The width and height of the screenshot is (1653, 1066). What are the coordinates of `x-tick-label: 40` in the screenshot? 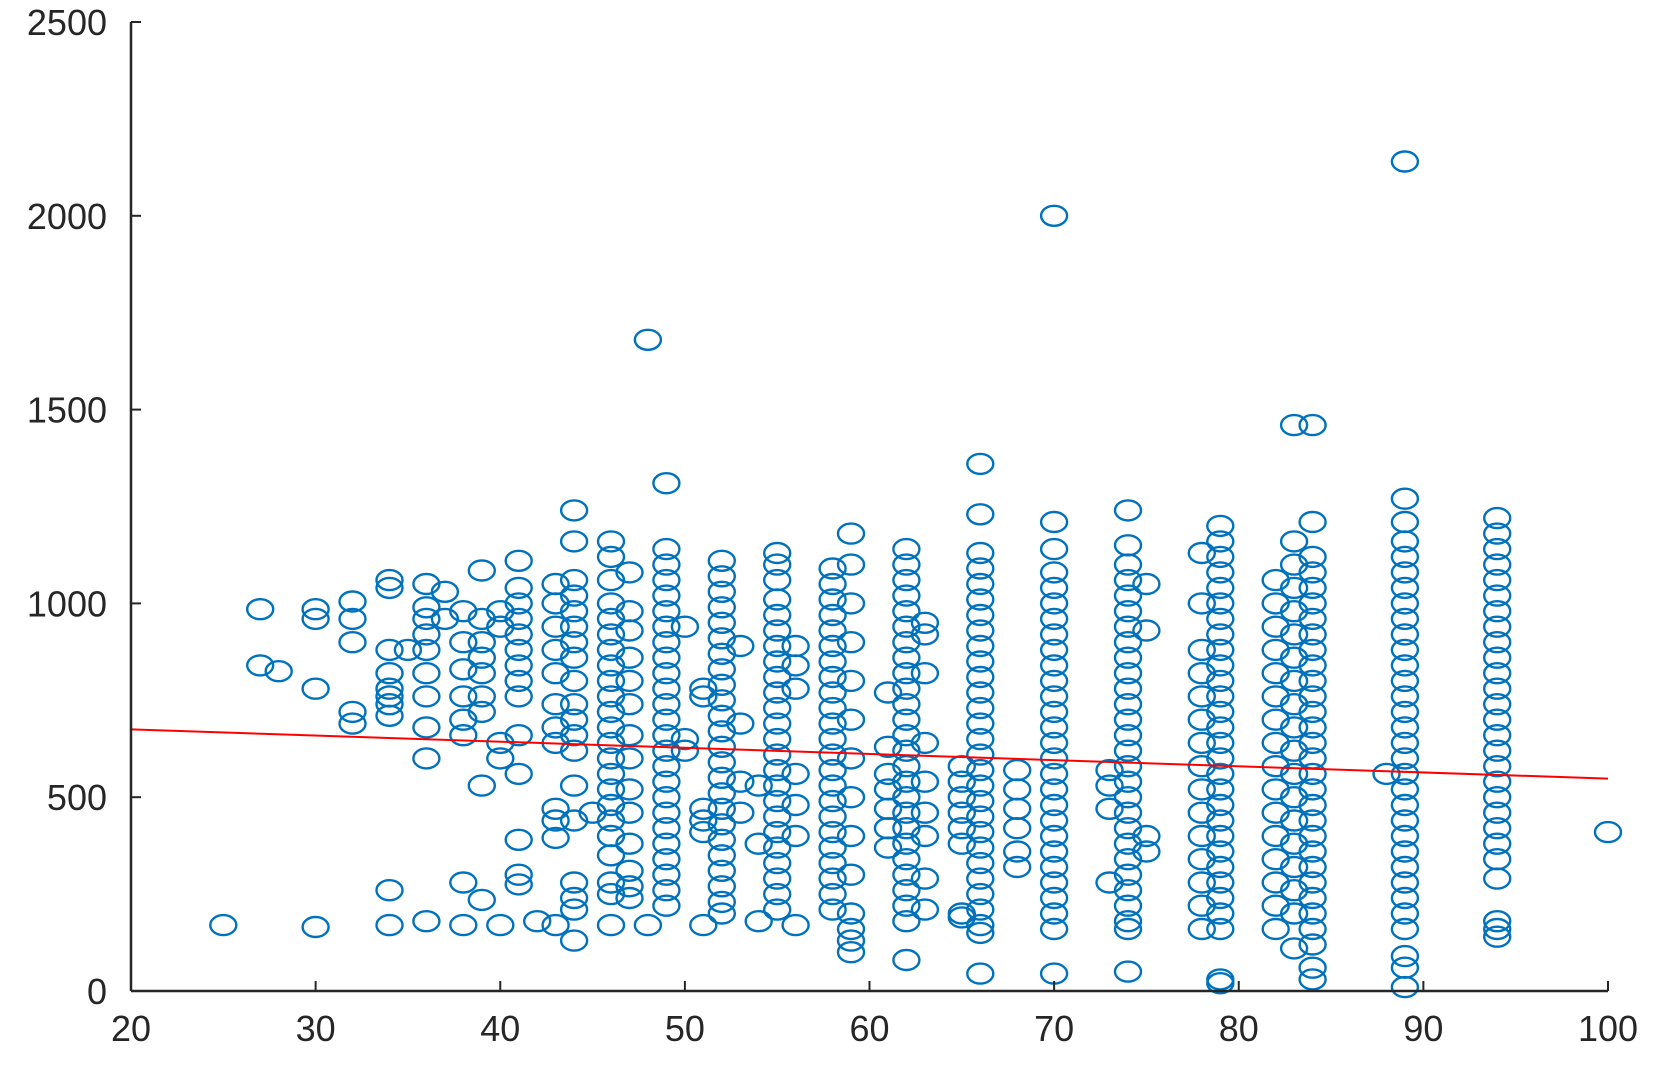 It's located at (500, 1028).